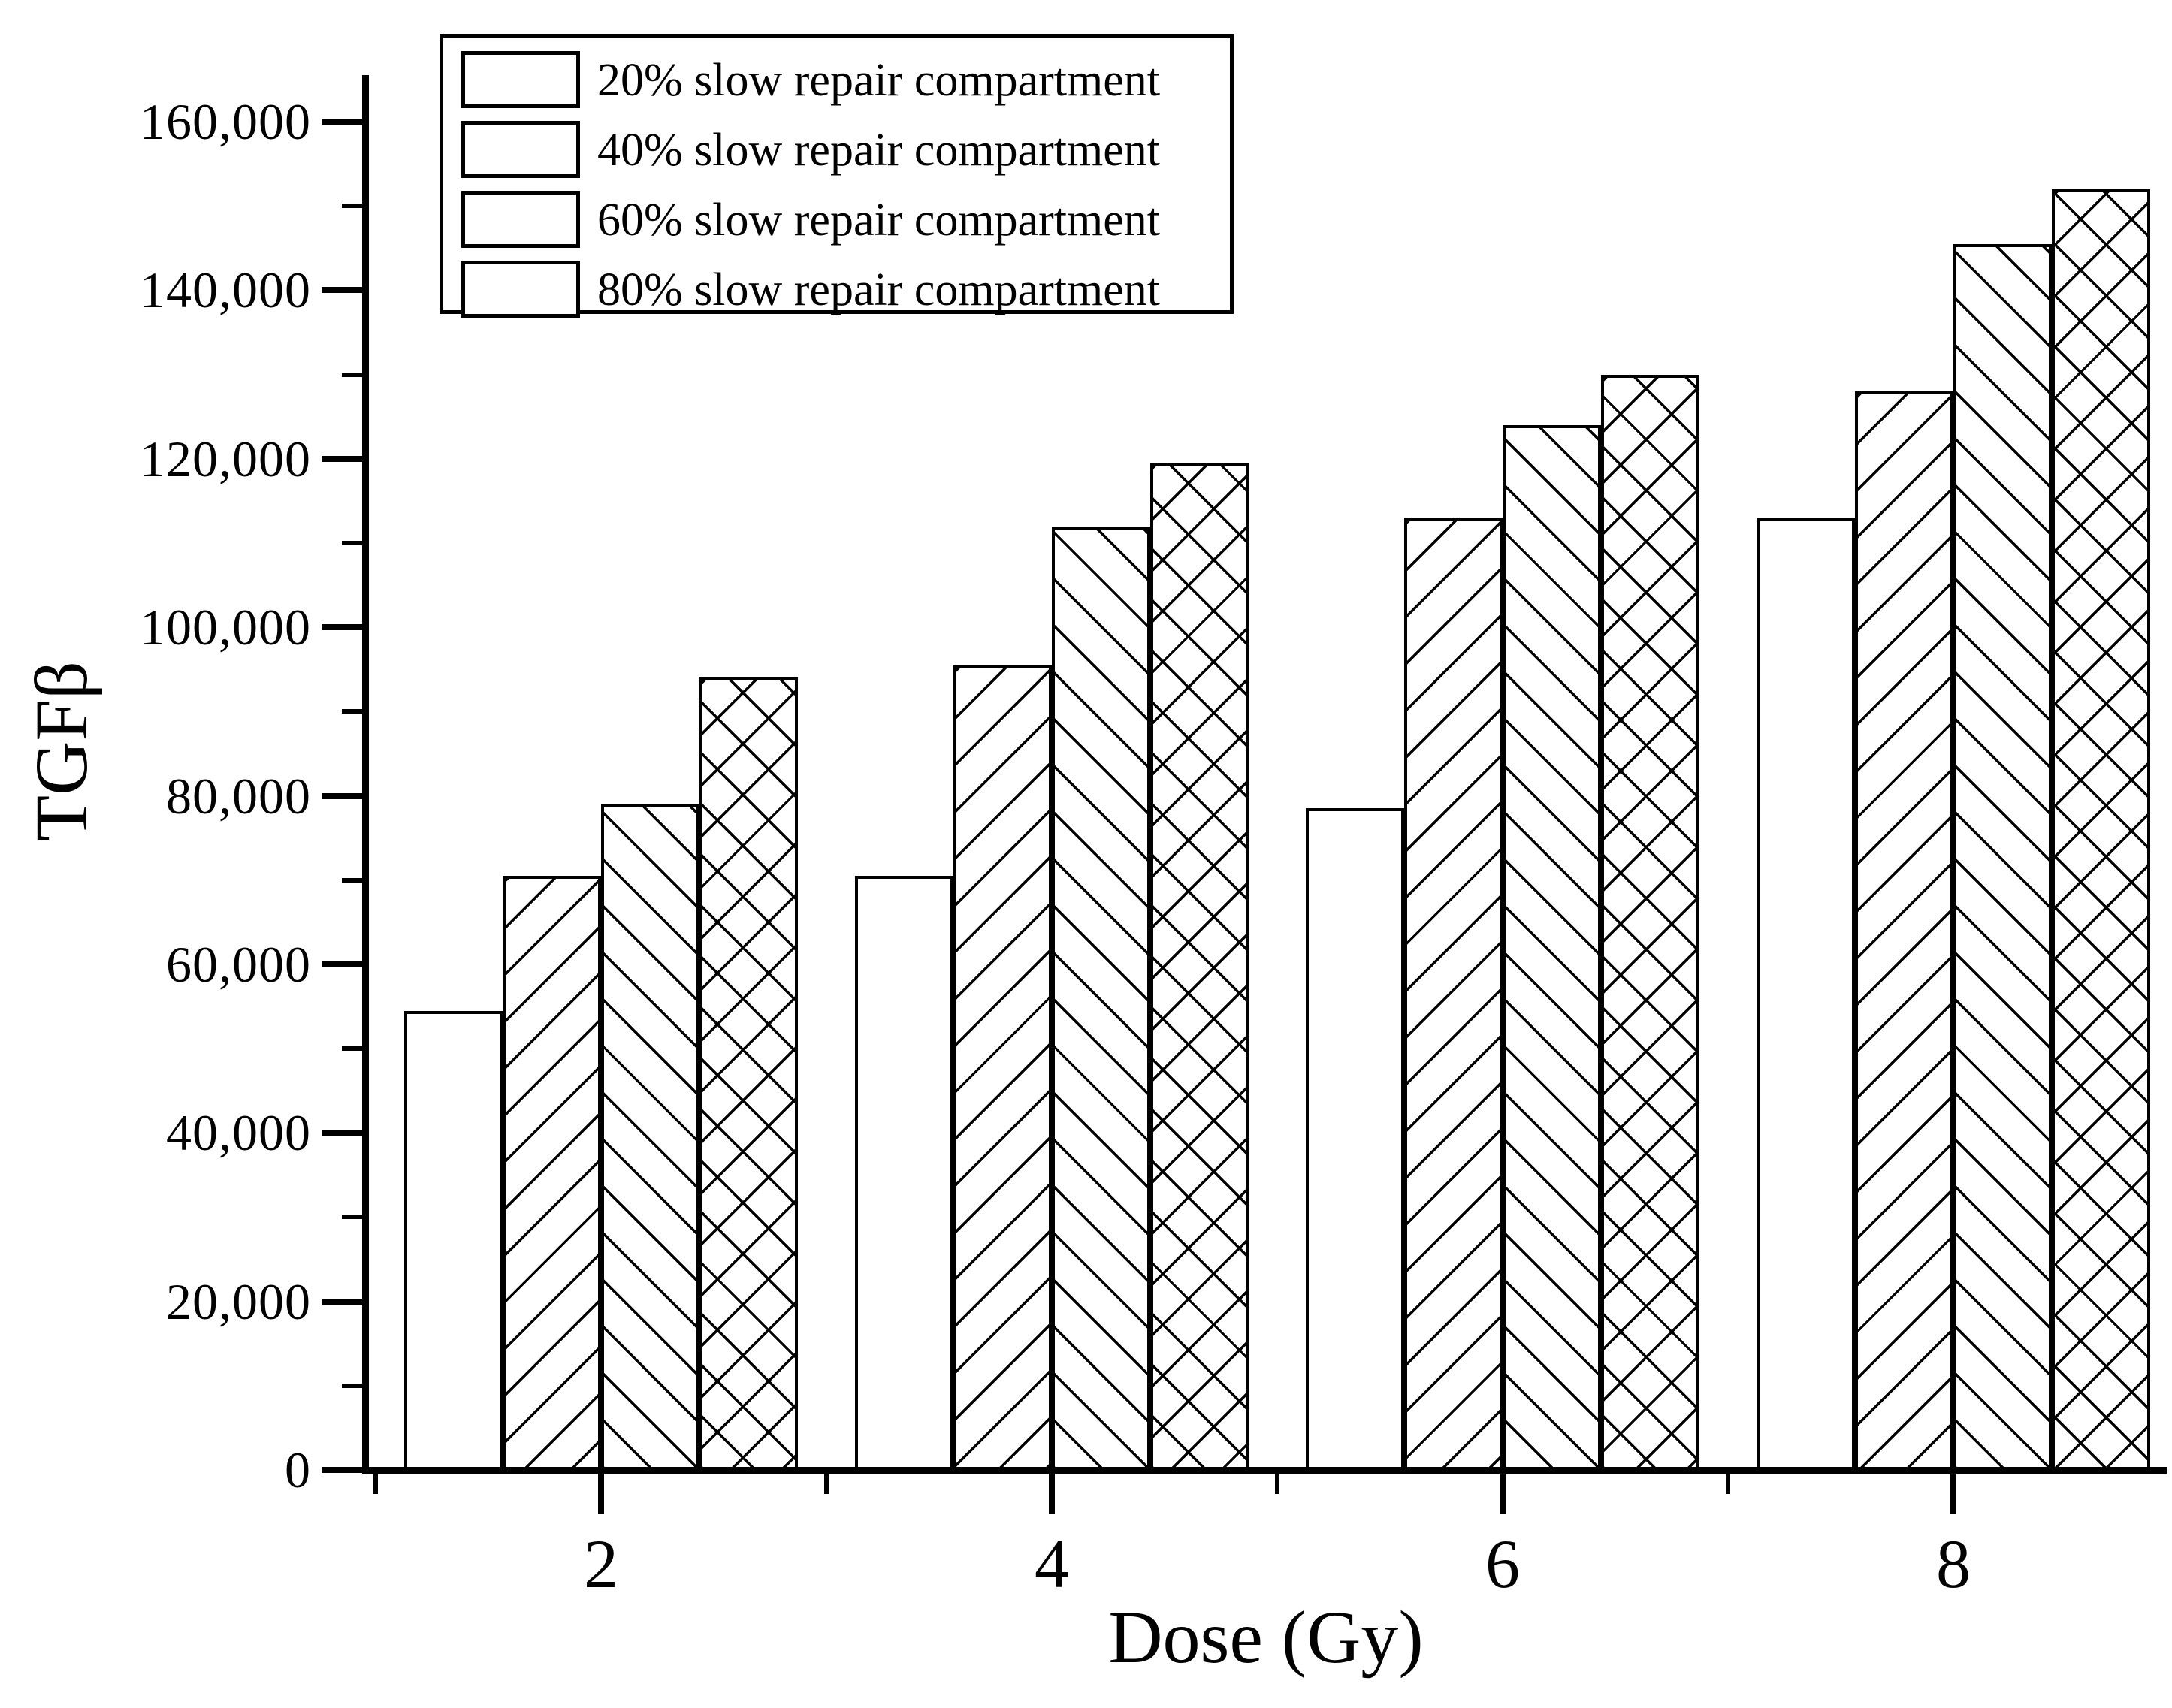 This screenshot has width=2172, height=1708. I want to click on legend-label: 40% slow repair compartment, so click(879, 150).